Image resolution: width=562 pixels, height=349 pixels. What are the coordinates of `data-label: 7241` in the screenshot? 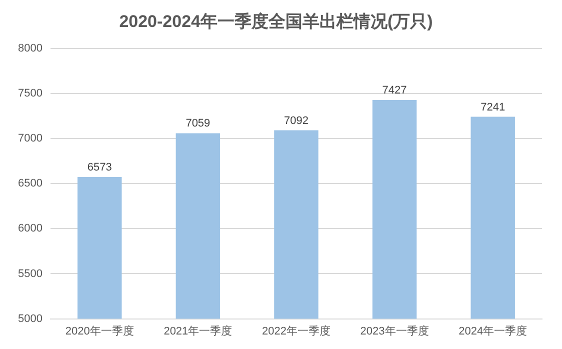 It's located at (493, 107).